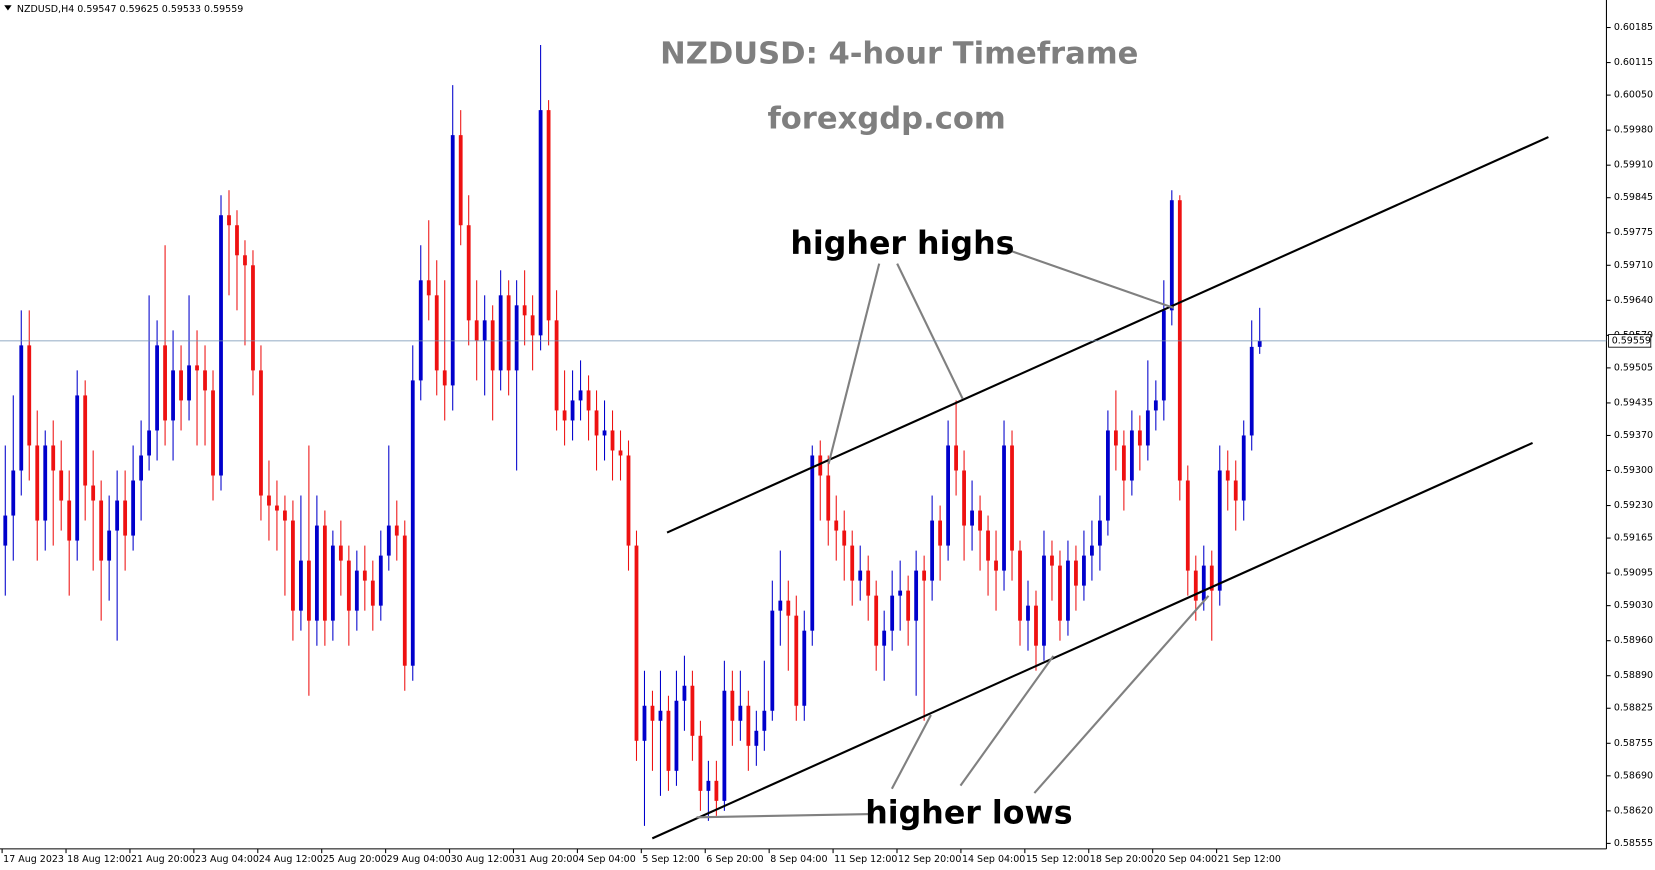 Image resolution: width=1655 pixels, height=870 pixels. I want to click on y-tick-label: 0.59230, so click(1633, 505).